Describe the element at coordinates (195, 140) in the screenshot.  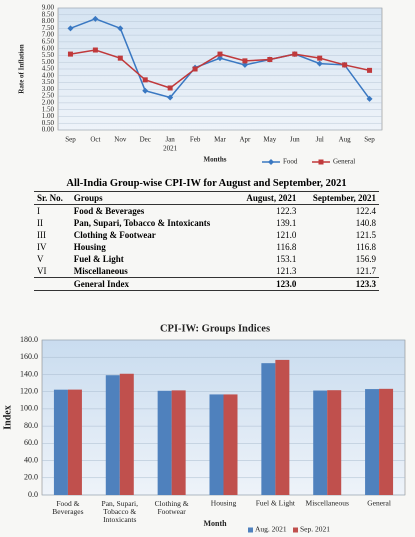
I see `x-tick-label: Feb` at that location.